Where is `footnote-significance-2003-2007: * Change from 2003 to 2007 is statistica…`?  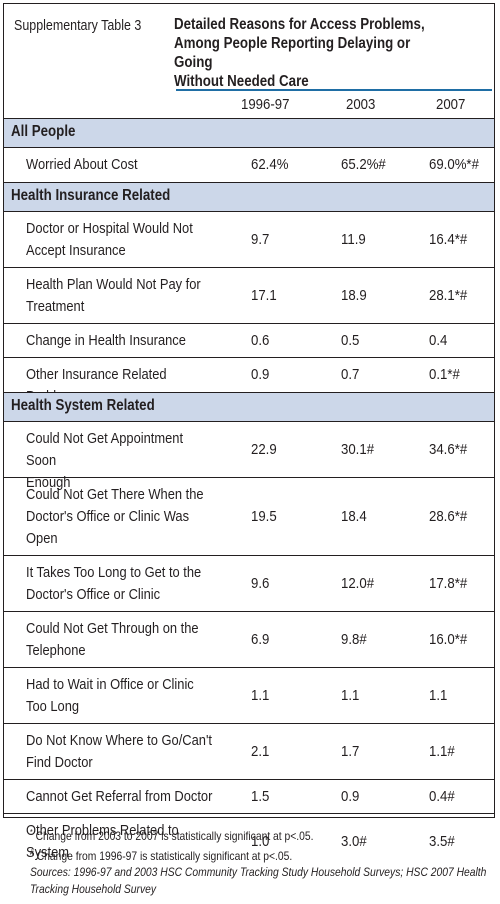 footnote-significance-2003-2007: * Change from 2003 to 2007 is statistica… is located at coordinates (172, 835).